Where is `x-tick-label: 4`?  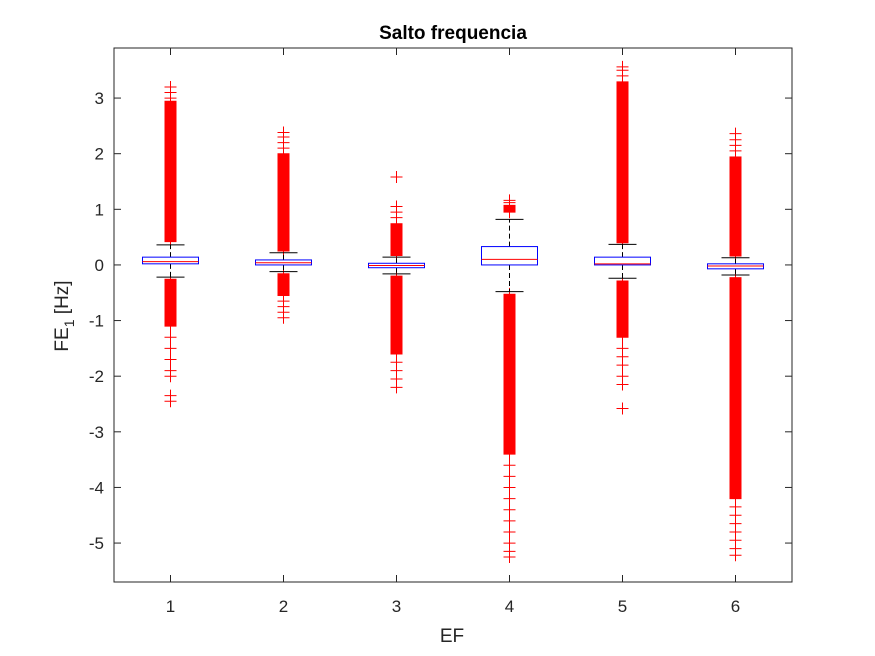 x-tick-label: 4 is located at coordinates (509, 606).